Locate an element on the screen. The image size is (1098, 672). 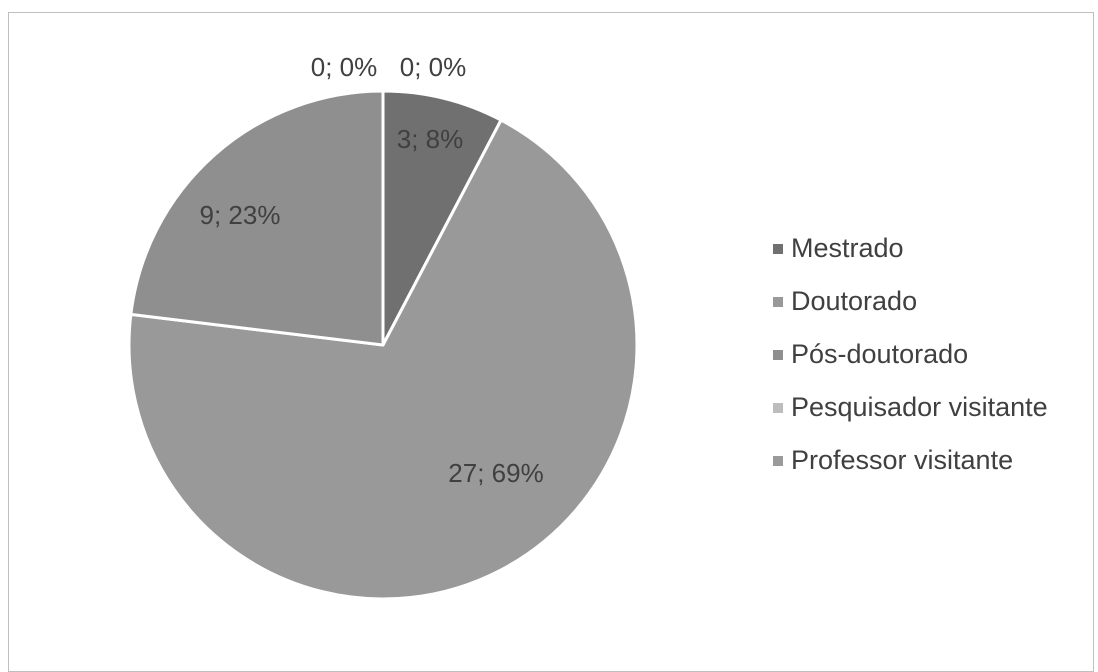
legend-item-pos-doutorado: Pós-doutorado is located at coordinates (910, 354).